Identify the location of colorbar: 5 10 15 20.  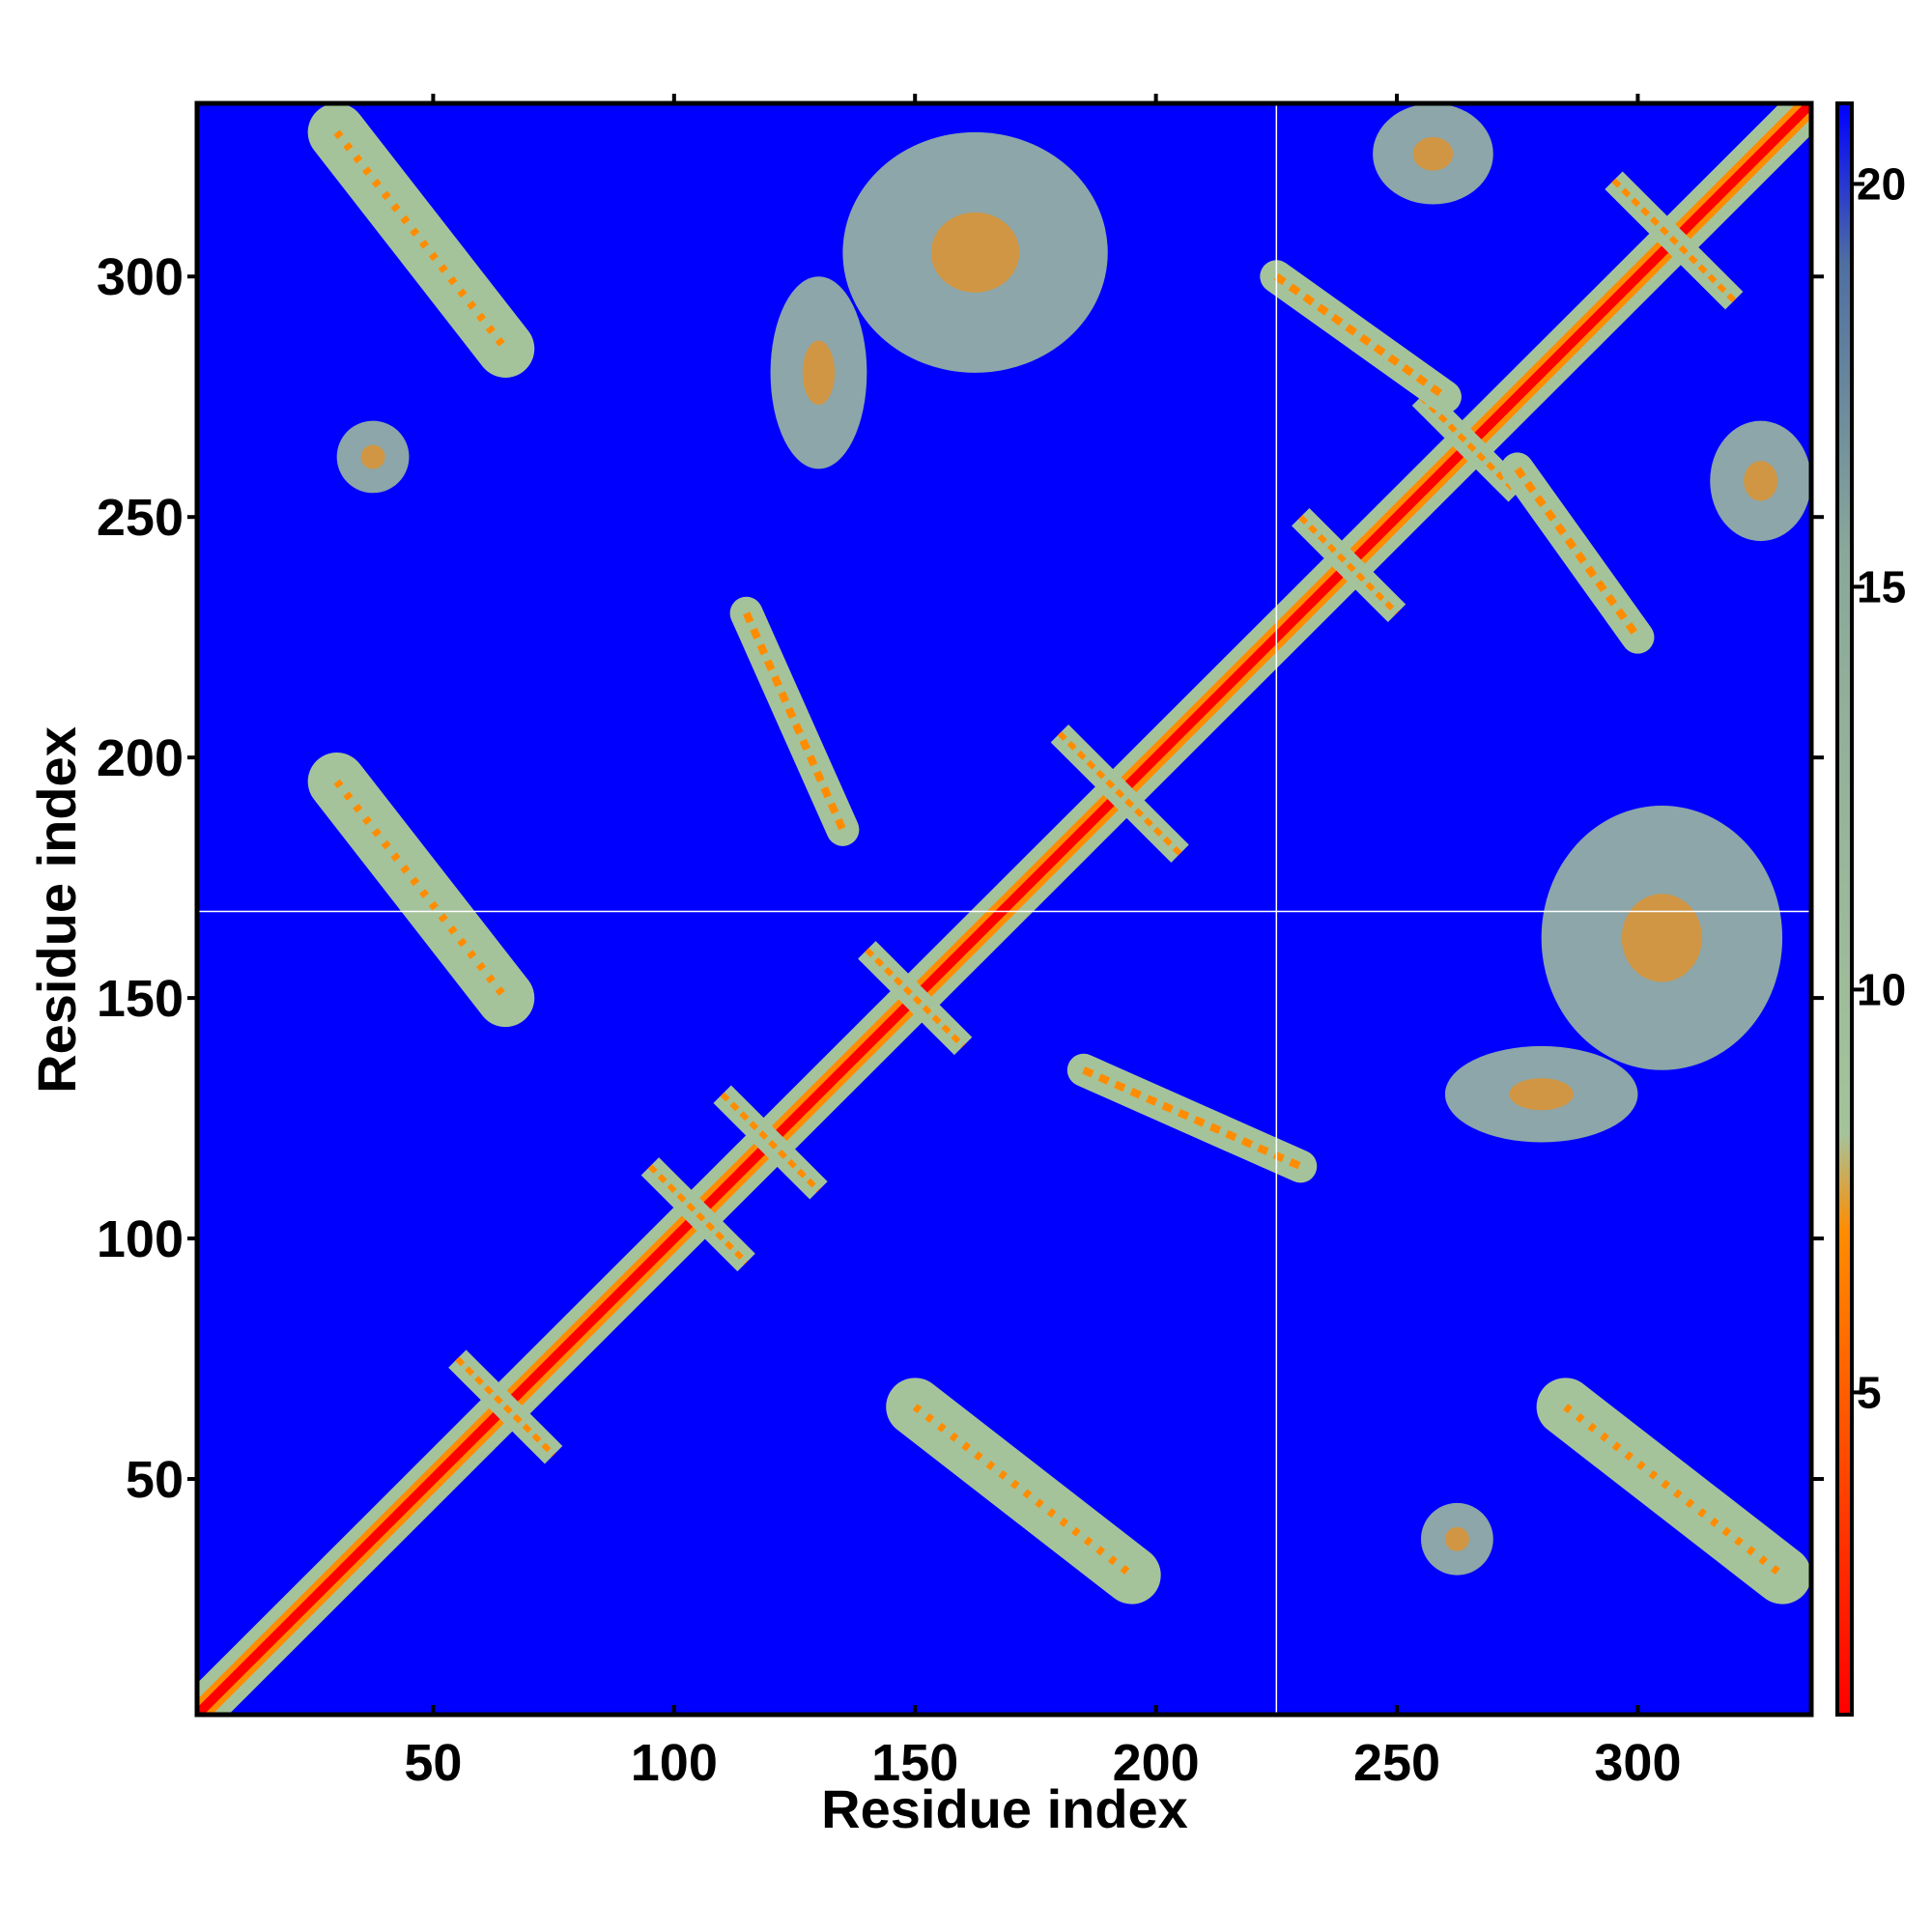
(1858, 909).